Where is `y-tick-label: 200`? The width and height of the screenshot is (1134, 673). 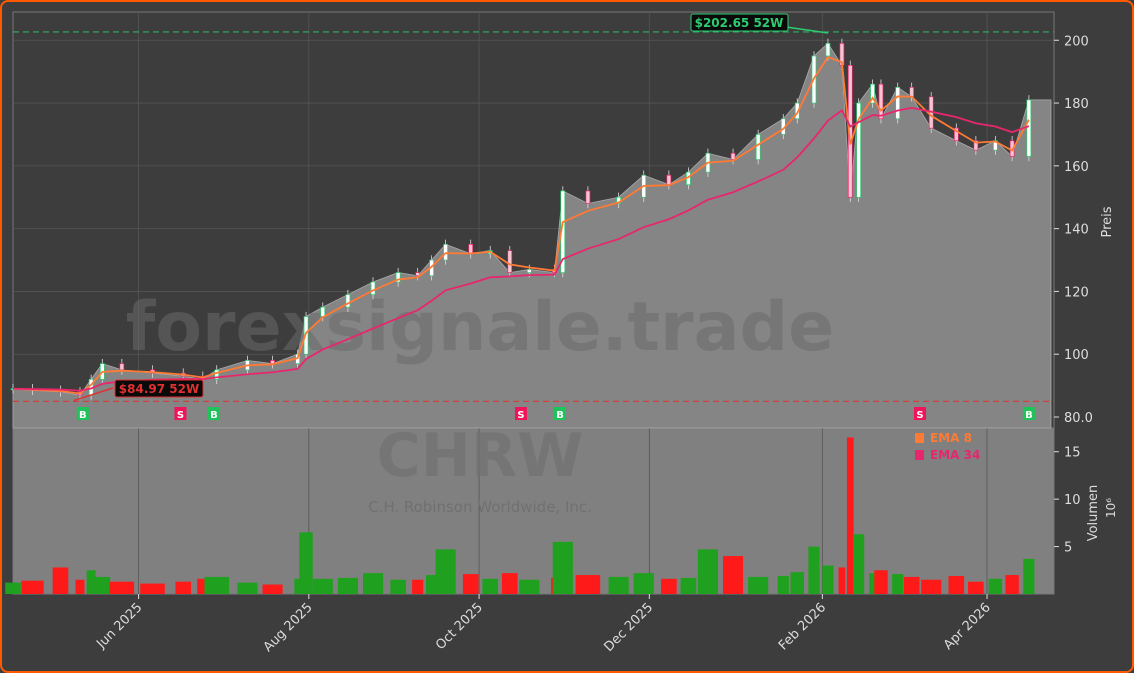 y-tick-label: 200 is located at coordinates (1076, 41).